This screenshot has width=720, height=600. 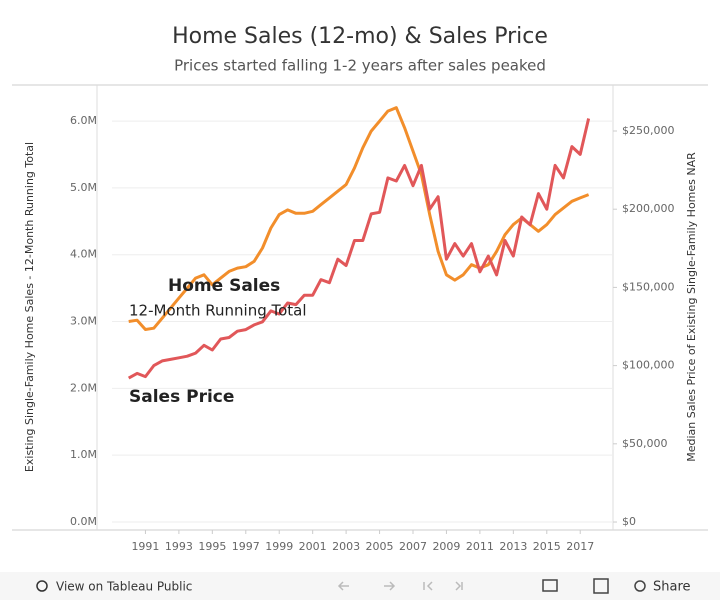 I want to click on x-tick-label: 2015, so click(x=547, y=546).